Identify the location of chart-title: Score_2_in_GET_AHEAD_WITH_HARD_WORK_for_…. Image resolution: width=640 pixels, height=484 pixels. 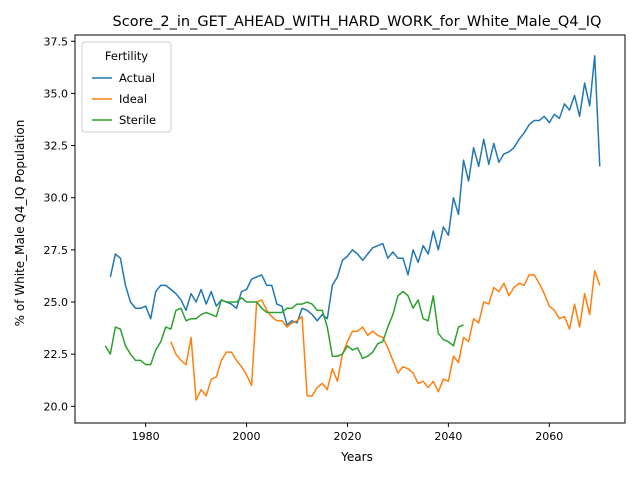
(357, 22).